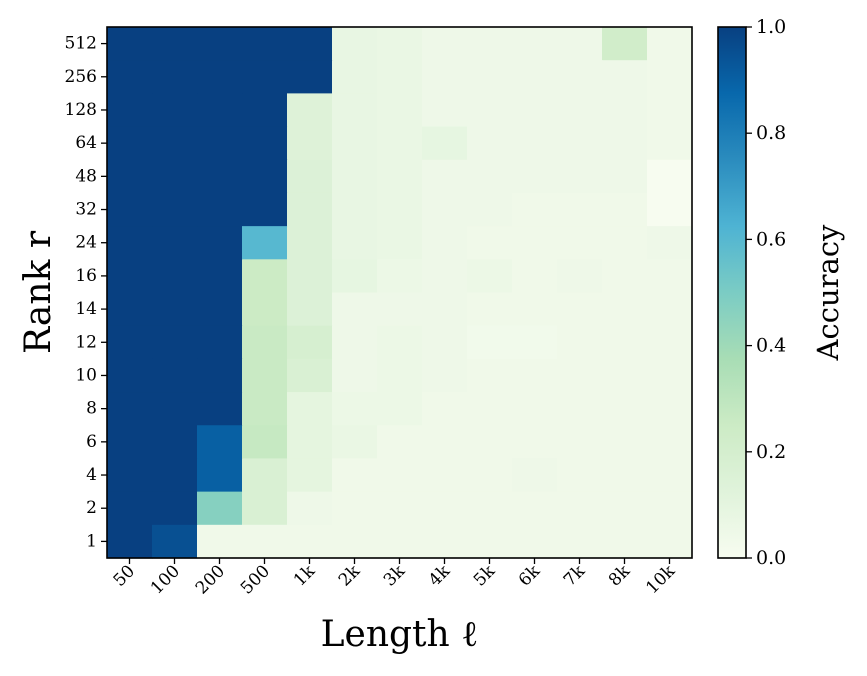 This screenshot has height=676, width=867. Describe the element at coordinates (350, 576) in the screenshot. I see `x-tick-label: 2k` at that location.